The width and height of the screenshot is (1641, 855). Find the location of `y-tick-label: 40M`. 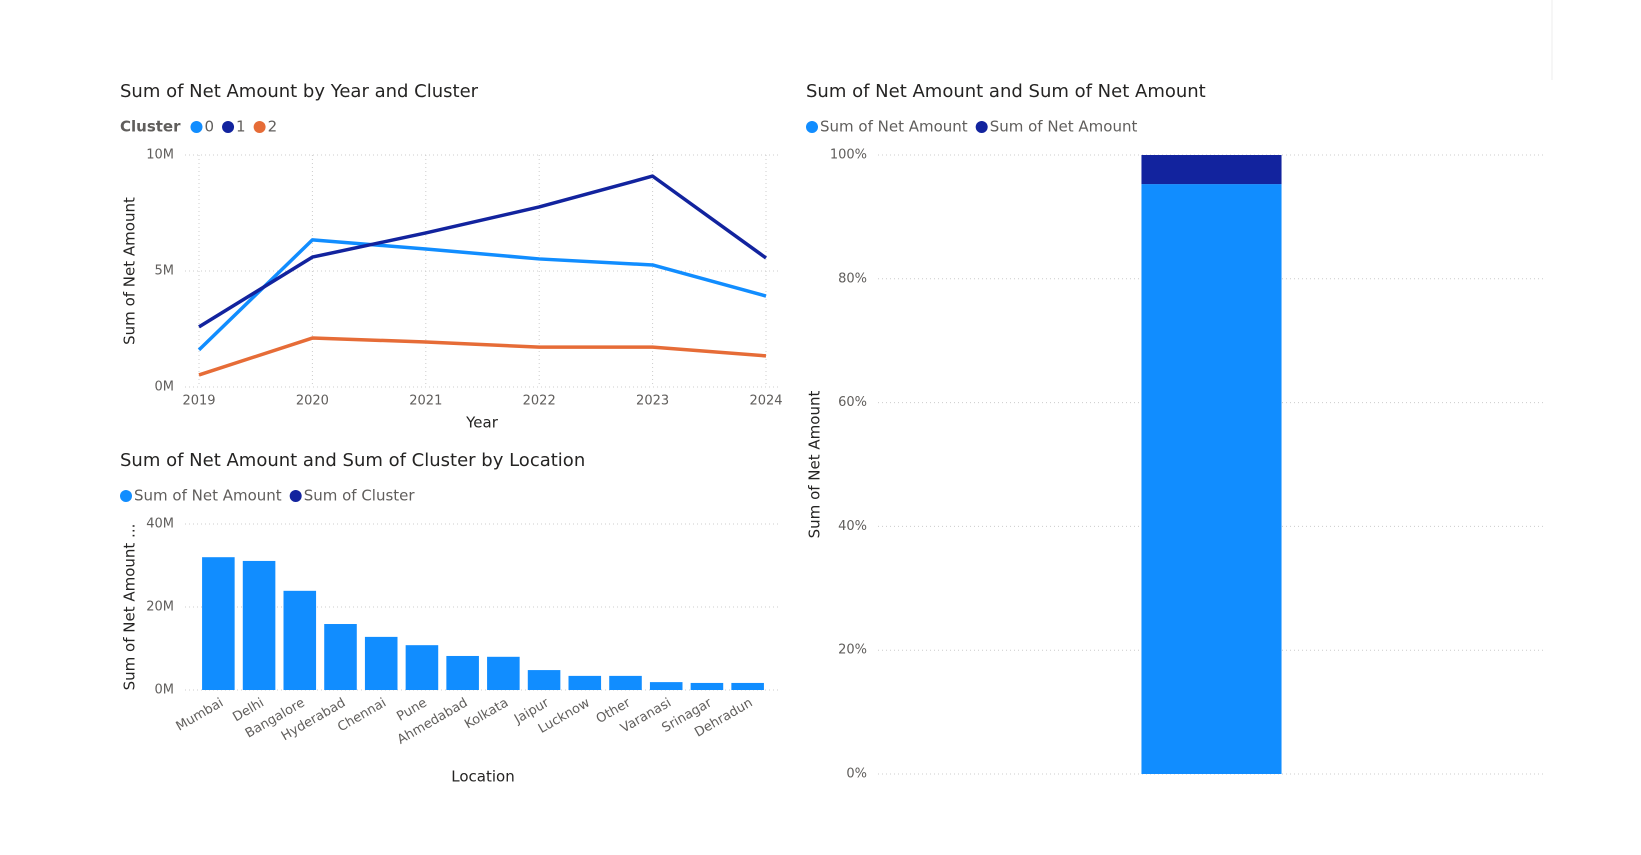

y-tick-label: 40M is located at coordinates (160, 524).